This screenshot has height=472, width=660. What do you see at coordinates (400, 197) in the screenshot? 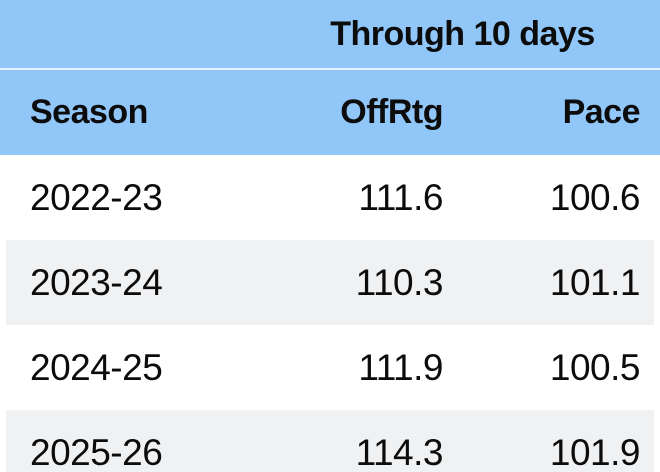
I see `offrtg-cell: 111.6` at bounding box center [400, 197].